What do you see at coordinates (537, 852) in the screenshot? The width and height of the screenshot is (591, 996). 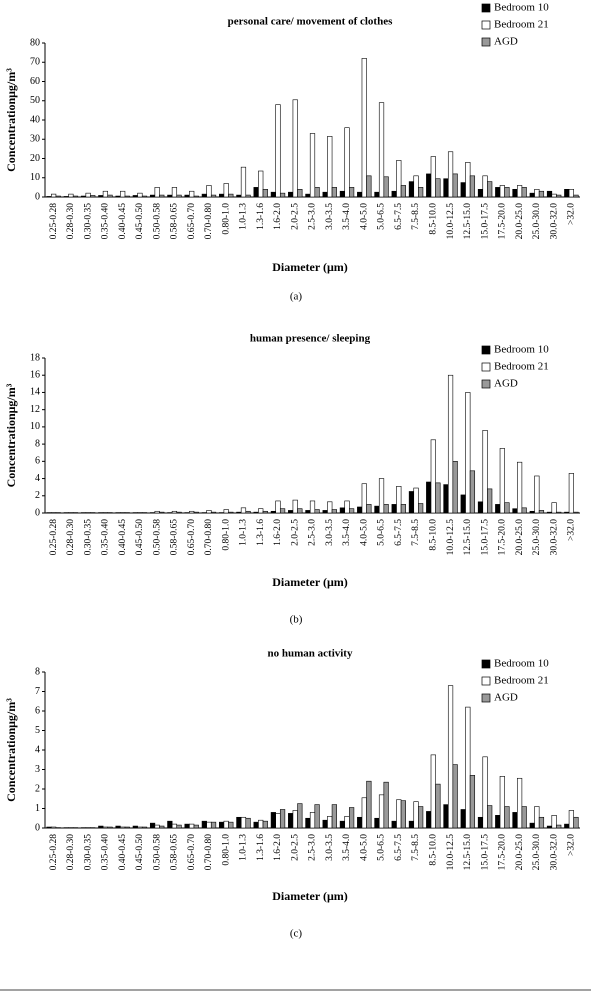 I see `x-tick-label: 25.0-30.0` at bounding box center [537, 852].